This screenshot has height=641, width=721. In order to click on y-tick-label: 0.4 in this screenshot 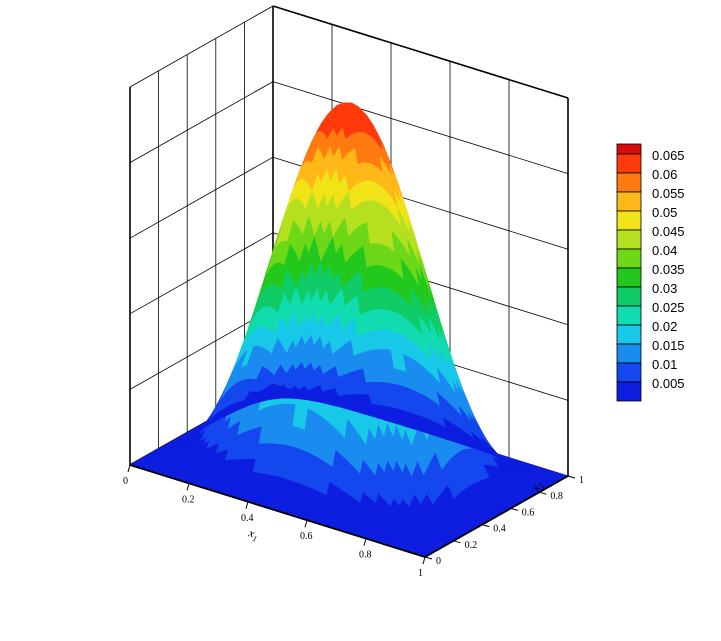, I will do `click(499, 529)`.